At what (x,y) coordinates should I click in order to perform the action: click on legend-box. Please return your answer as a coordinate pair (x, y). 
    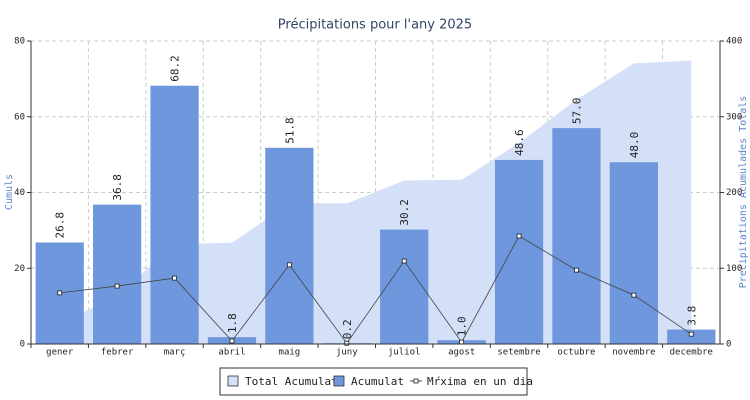
    Looking at the image, I should click on (373, 381).